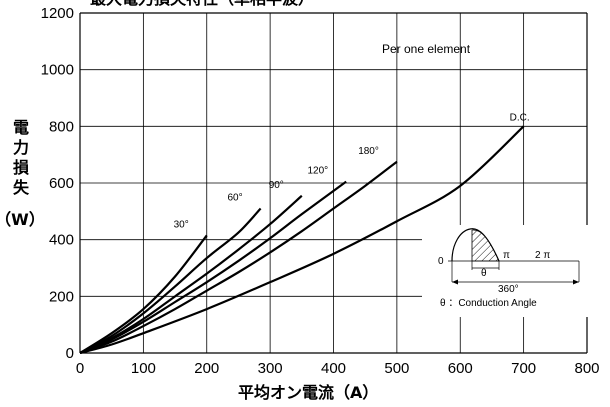  What do you see at coordinates (520, 117) in the screenshot?
I see `series-label: D.C.` at bounding box center [520, 117].